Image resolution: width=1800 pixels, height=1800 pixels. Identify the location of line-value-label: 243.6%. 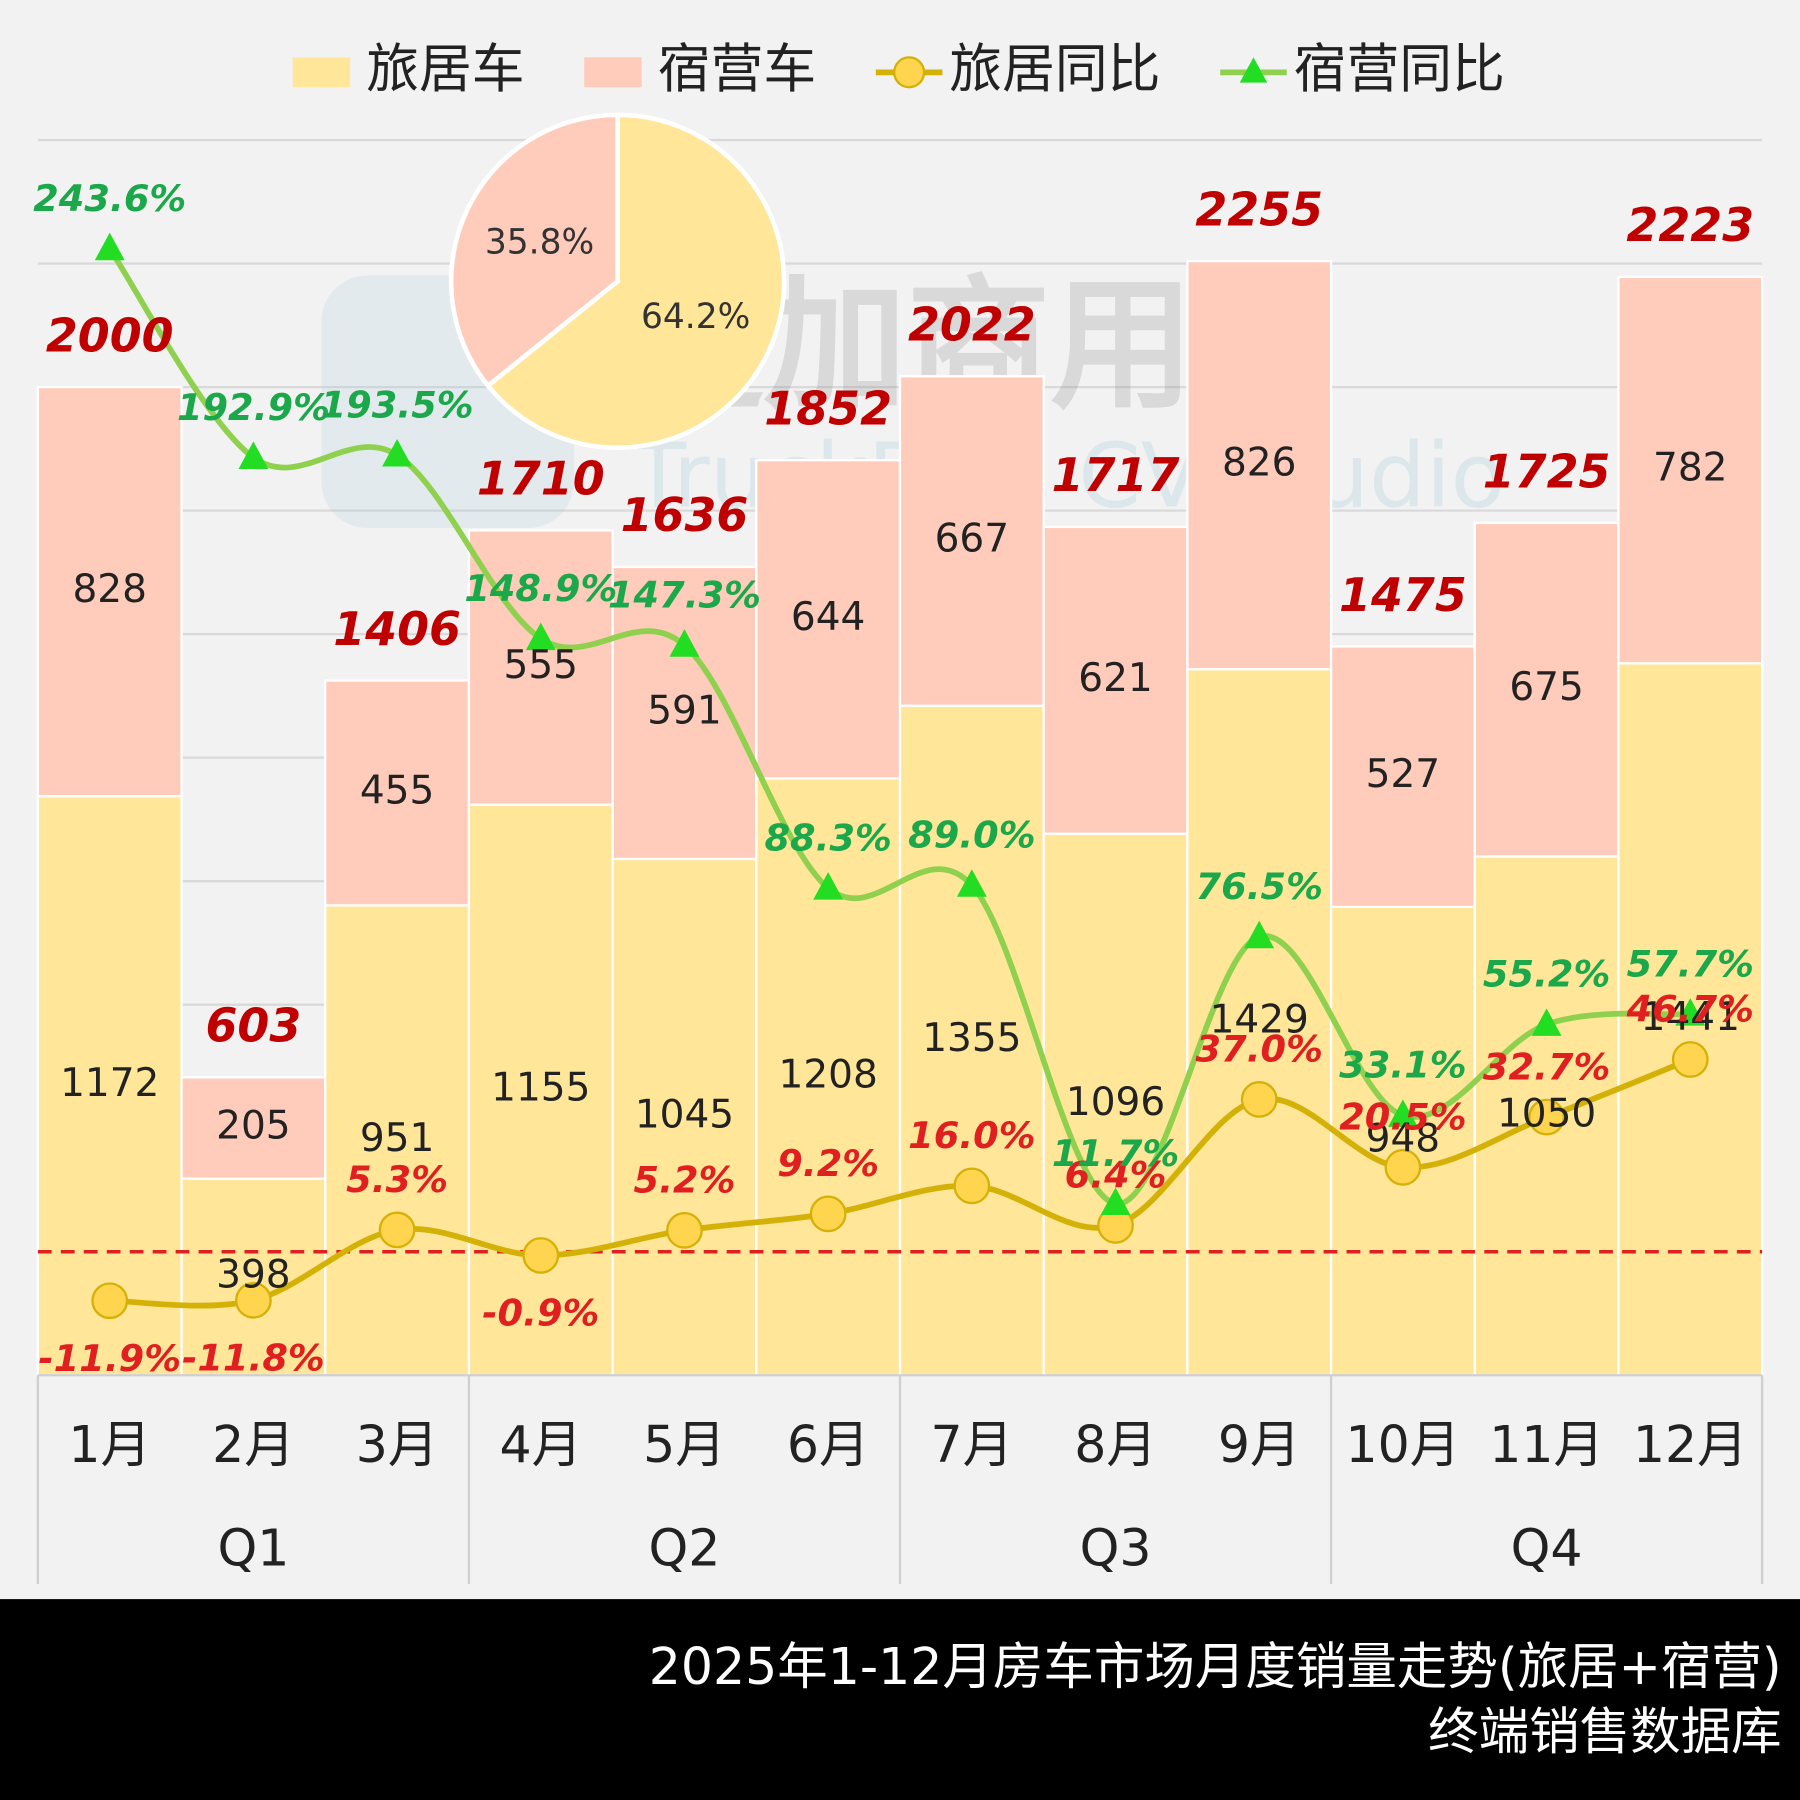
(109, 198).